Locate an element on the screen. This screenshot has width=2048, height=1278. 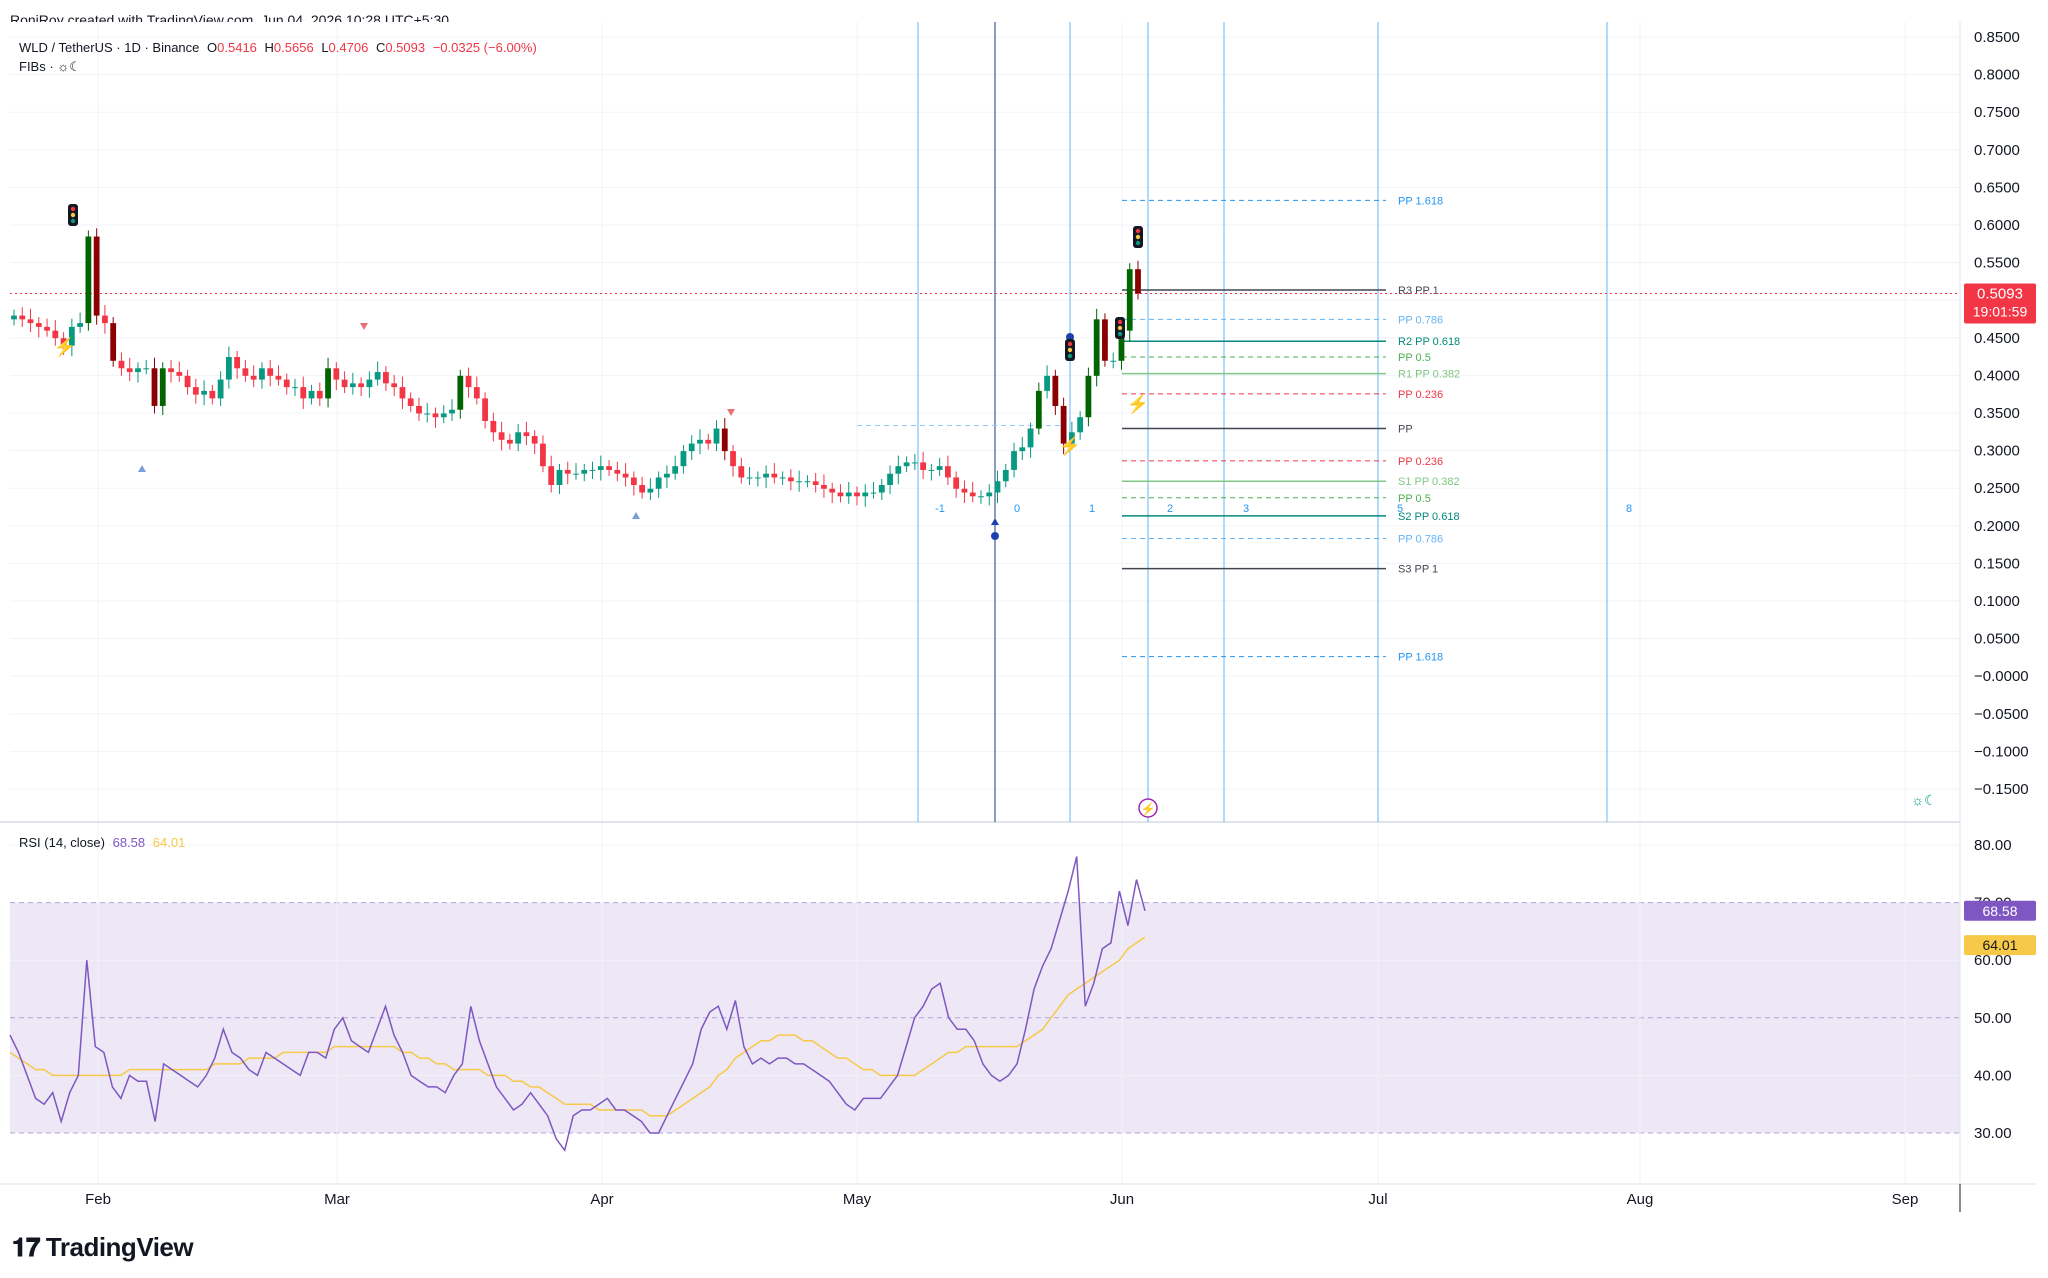
date-tick-label: May is located at coordinates (857, 1199).